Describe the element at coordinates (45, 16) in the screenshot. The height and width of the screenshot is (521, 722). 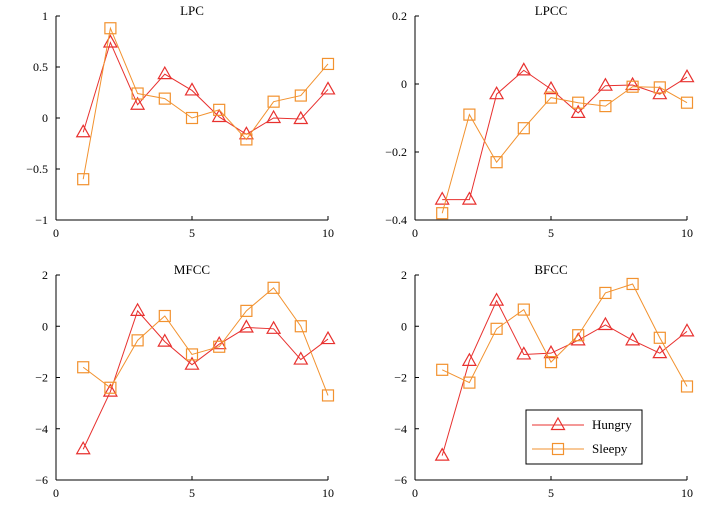
I see `y-tick-label: 1` at that location.